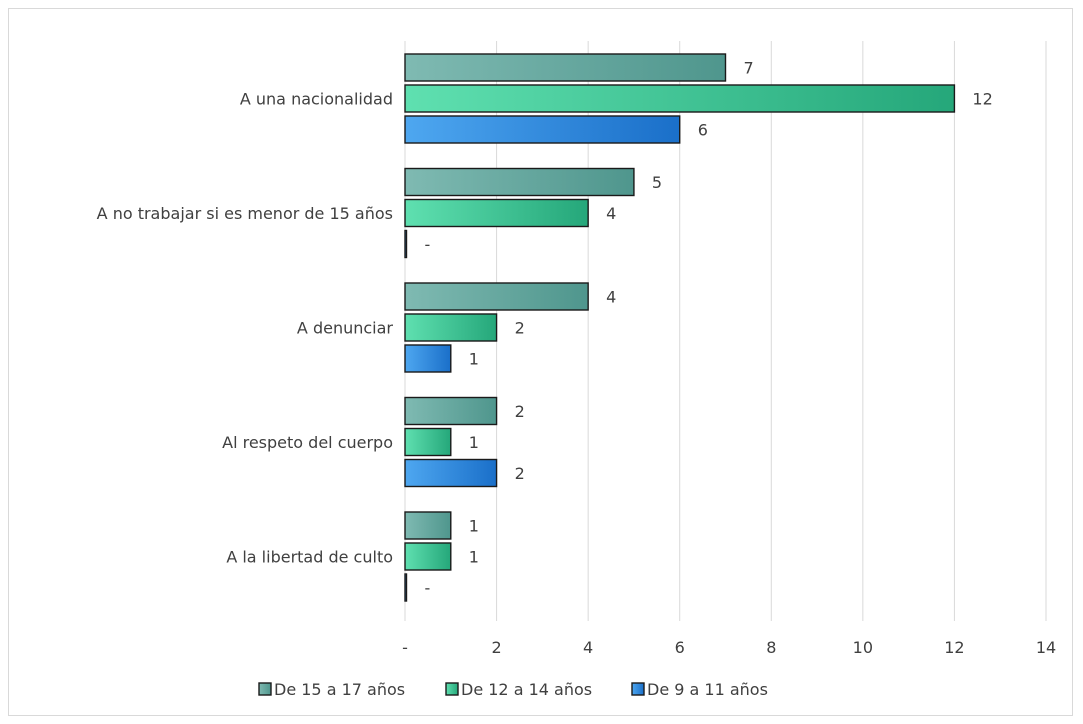 The width and height of the screenshot is (1083, 724). Describe the element at coordinates (339, 689) in the screenshot. I see `legend-label: De 15 a 17 años` at that location.